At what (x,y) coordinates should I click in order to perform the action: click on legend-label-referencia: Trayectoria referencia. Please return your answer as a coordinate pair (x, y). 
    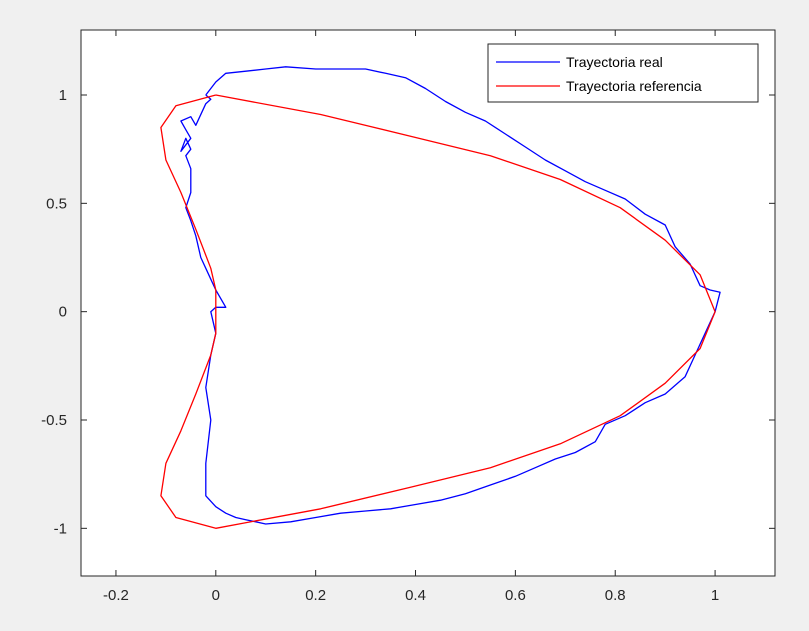
    Looking at the image, I should click on (634, 86).